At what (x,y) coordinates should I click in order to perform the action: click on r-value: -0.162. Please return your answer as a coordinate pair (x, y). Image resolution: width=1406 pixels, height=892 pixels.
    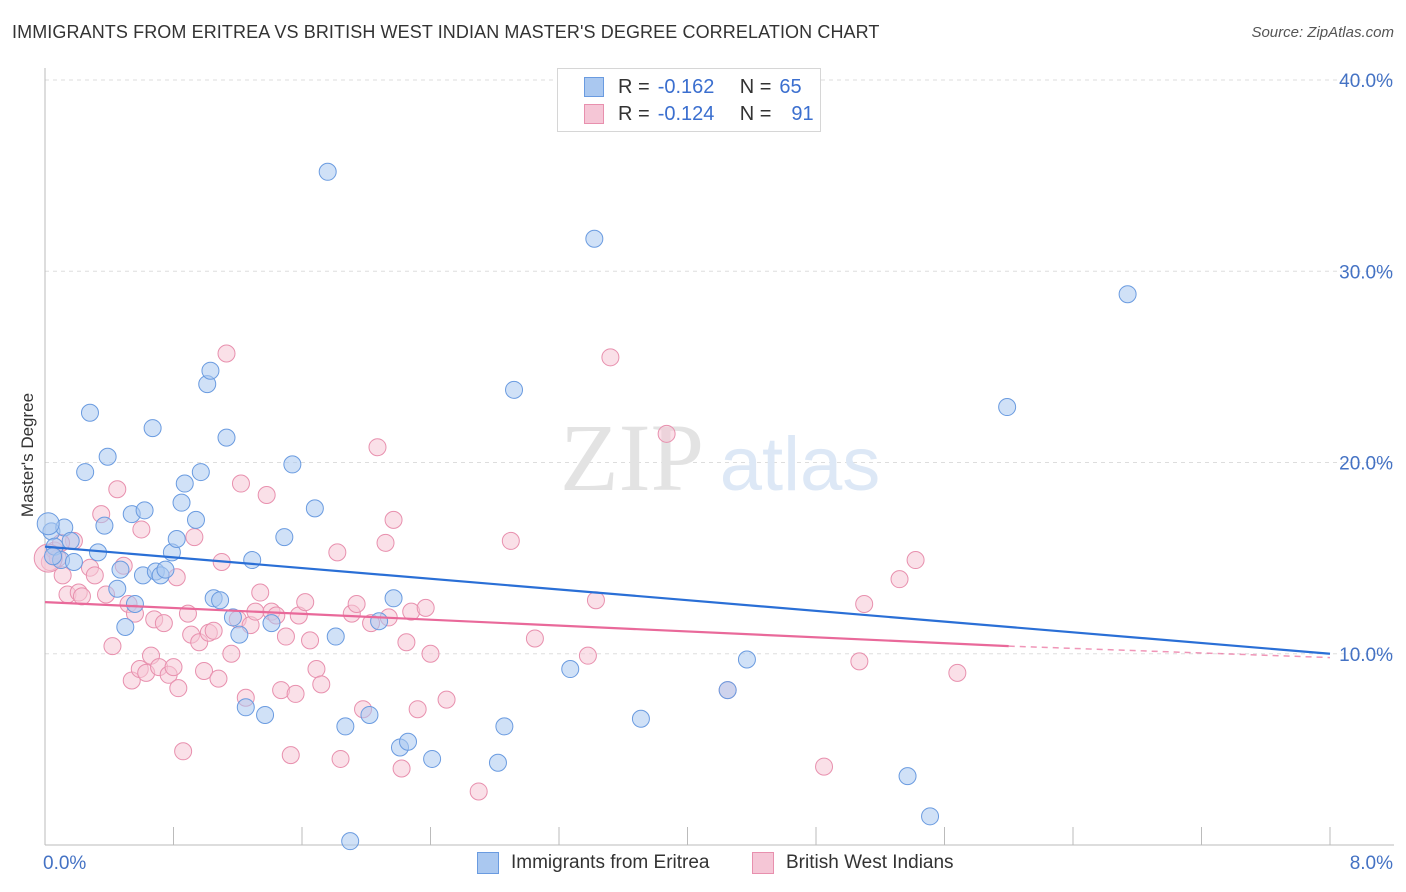
    Looking at the image, I should click on (686, 86).